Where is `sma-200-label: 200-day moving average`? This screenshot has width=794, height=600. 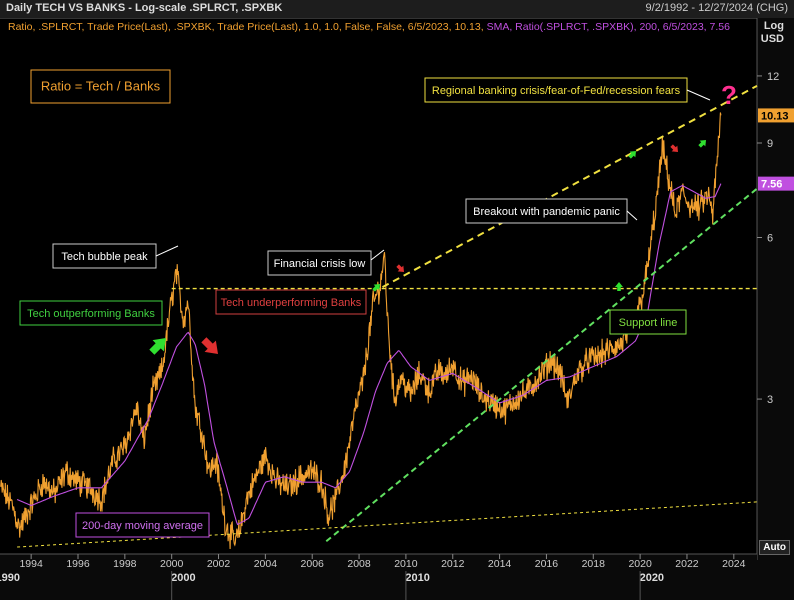 sma-200-label: 200-day moving average is located at coordinates (142, 526).